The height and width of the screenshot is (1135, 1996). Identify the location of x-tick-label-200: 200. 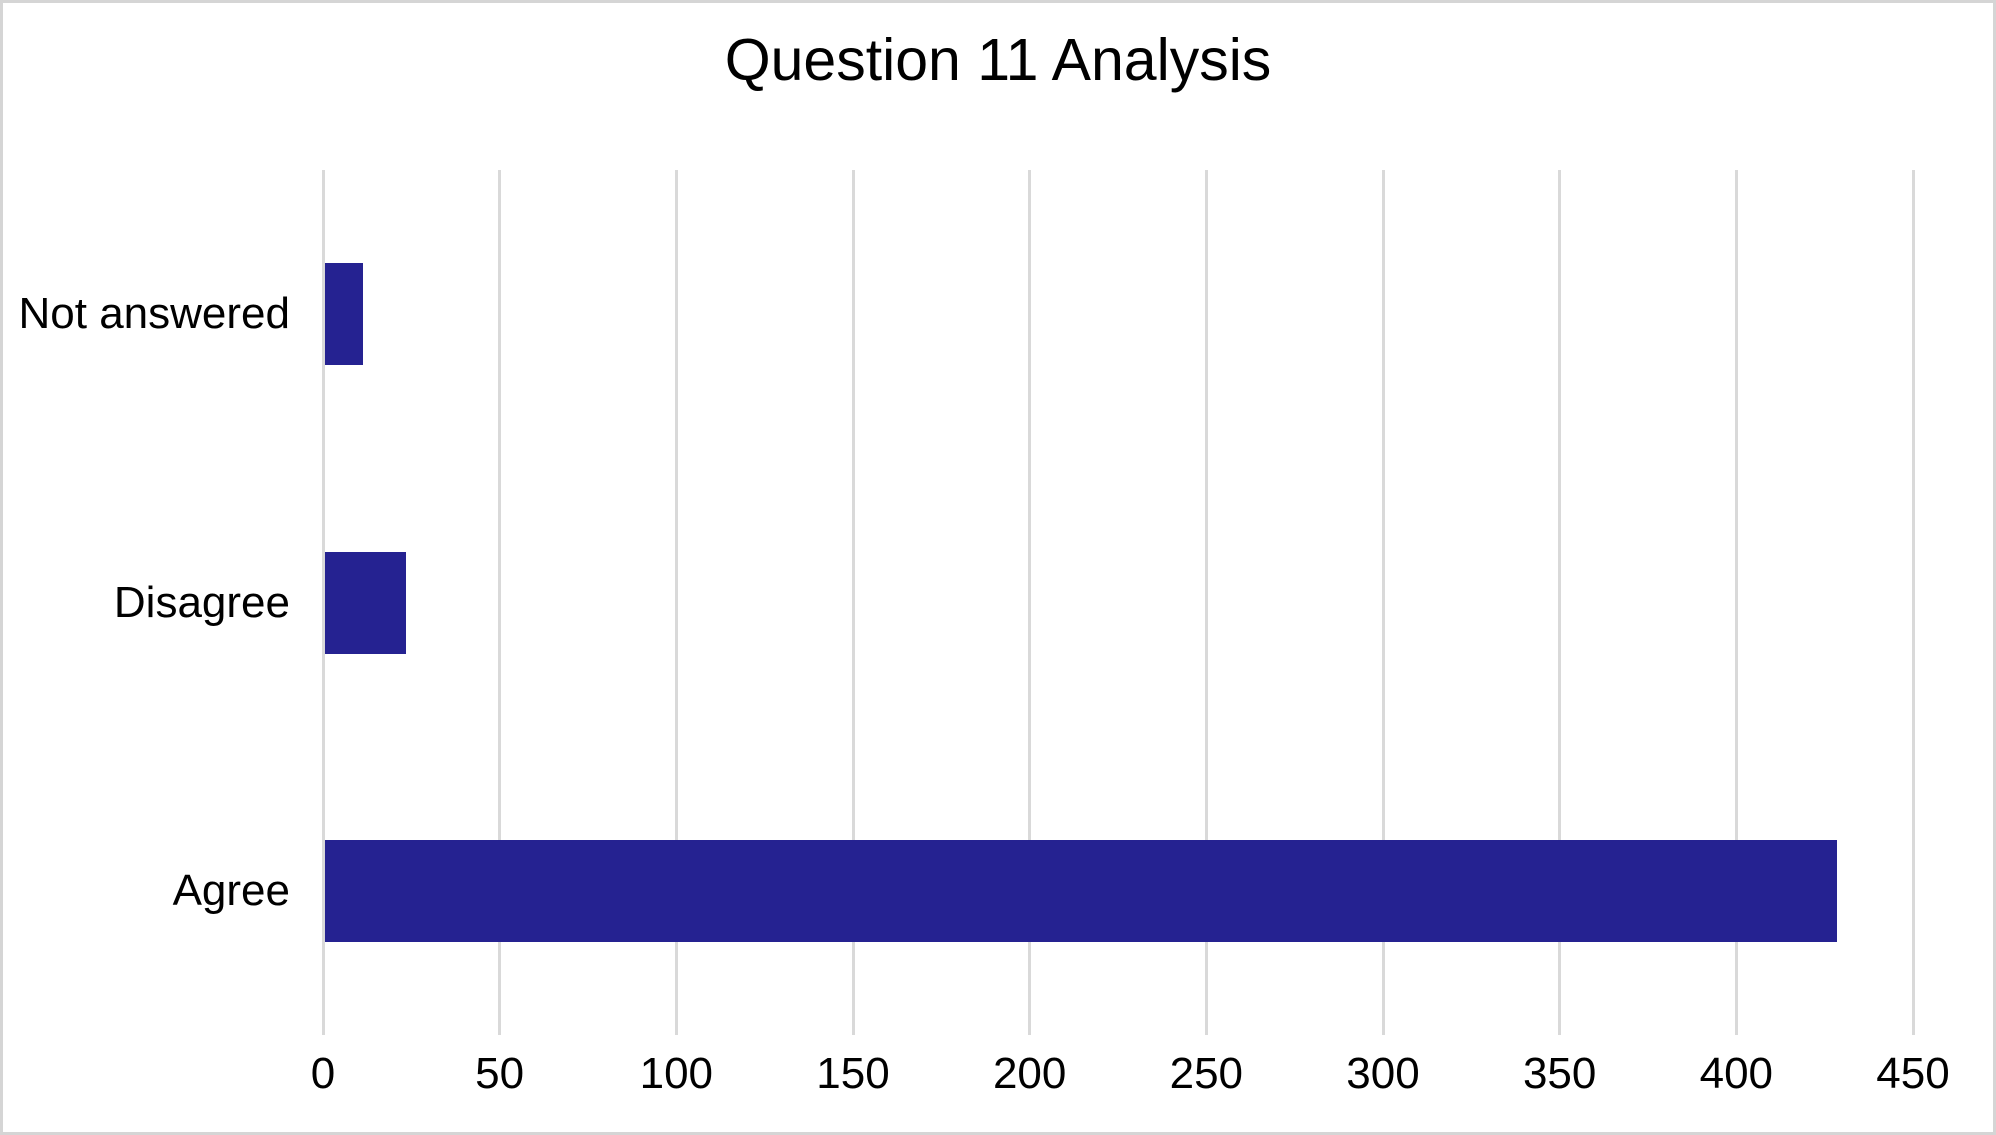
(1029, 1073).